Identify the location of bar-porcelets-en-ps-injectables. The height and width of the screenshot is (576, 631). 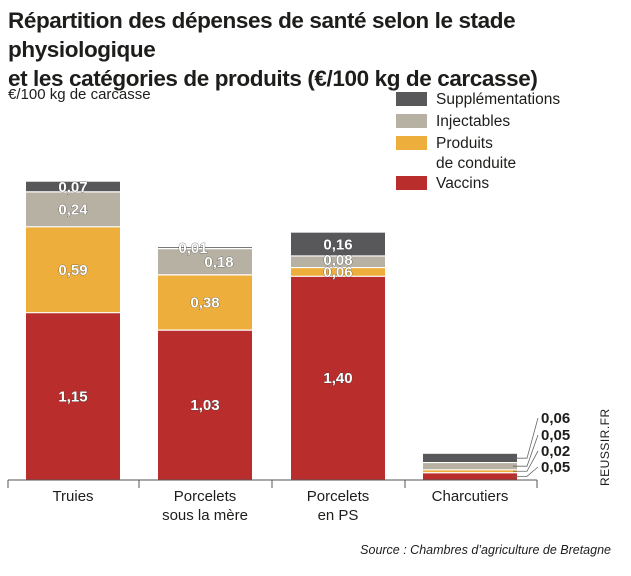
(338, 261).